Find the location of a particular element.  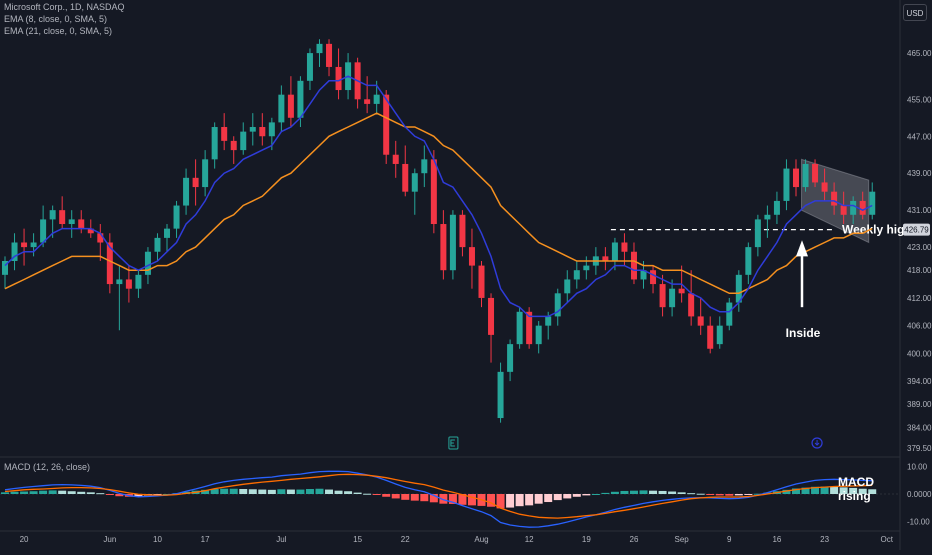

ema21-legend: EMA (21, close, 0, SMA, 5) is located at coordinates (58, 31).